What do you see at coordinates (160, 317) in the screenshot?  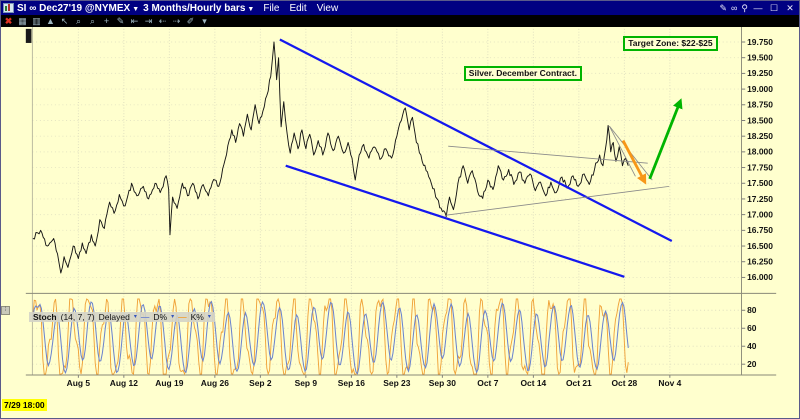 I see `d-series-label: D%` at bounding box center [160, 317].